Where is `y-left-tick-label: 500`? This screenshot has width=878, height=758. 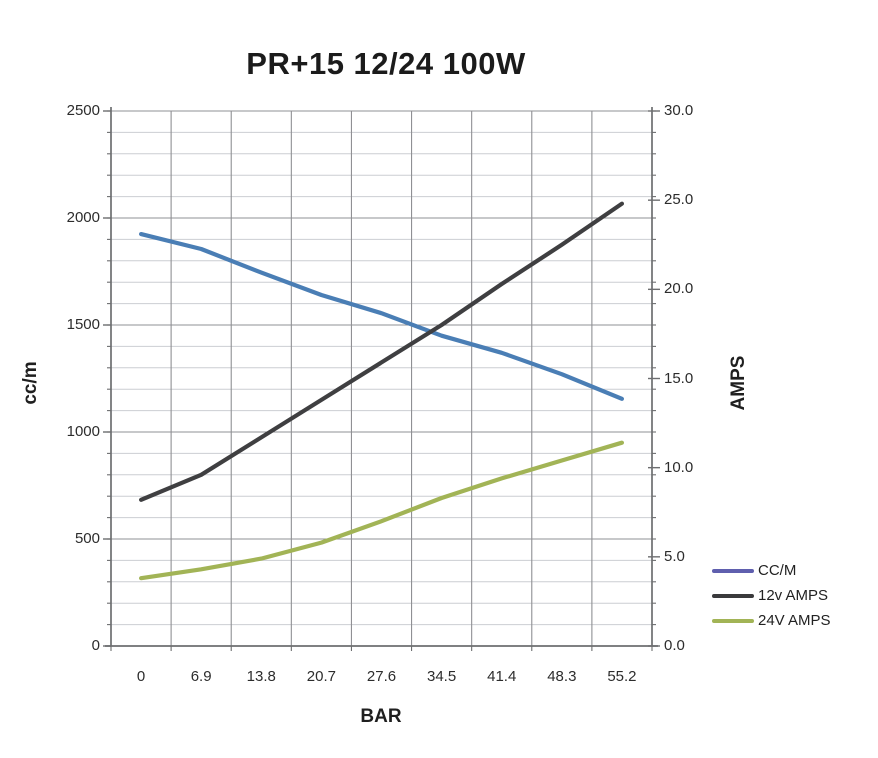 y-left-tick-label: 500 is located at coordinates (87, 538).